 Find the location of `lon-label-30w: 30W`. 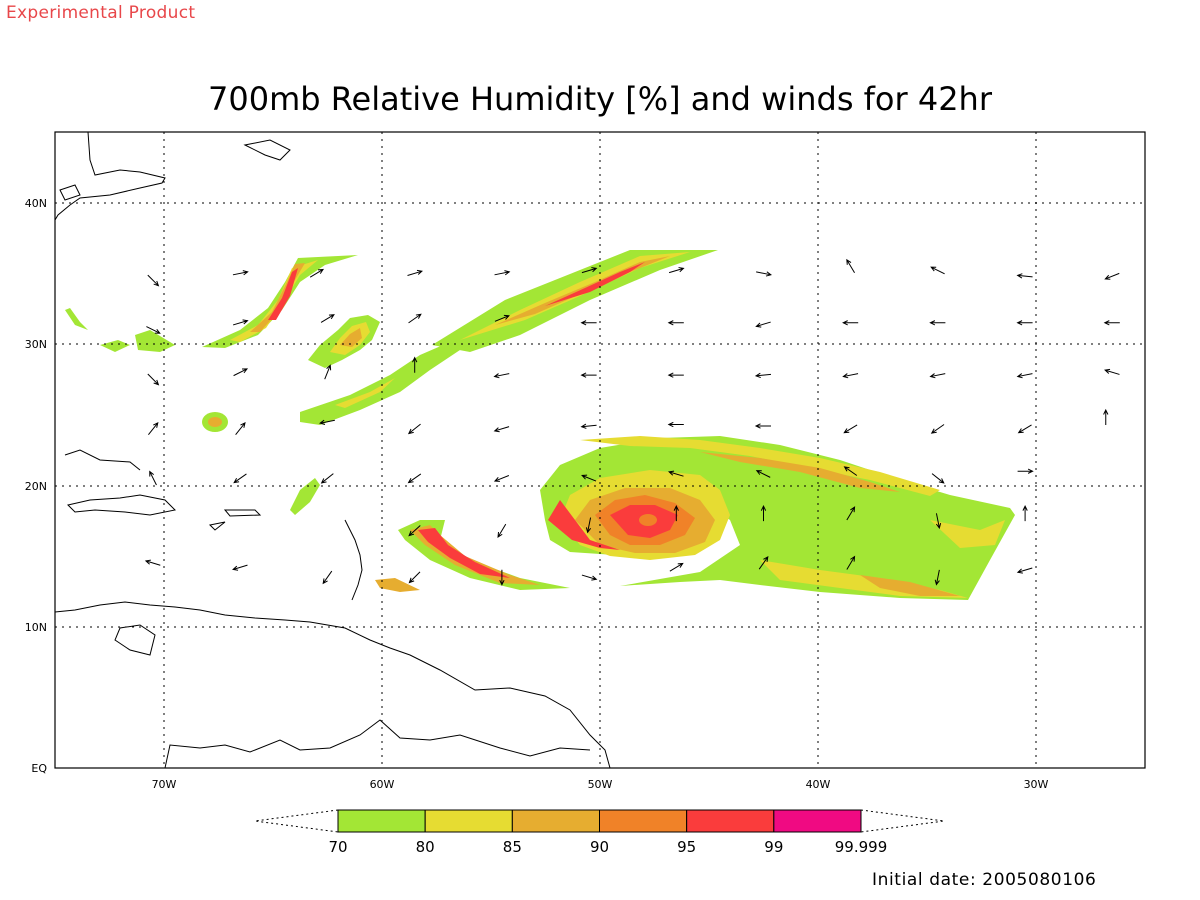

lon-label-30w: 30W is located at coordinates (1036, 784).